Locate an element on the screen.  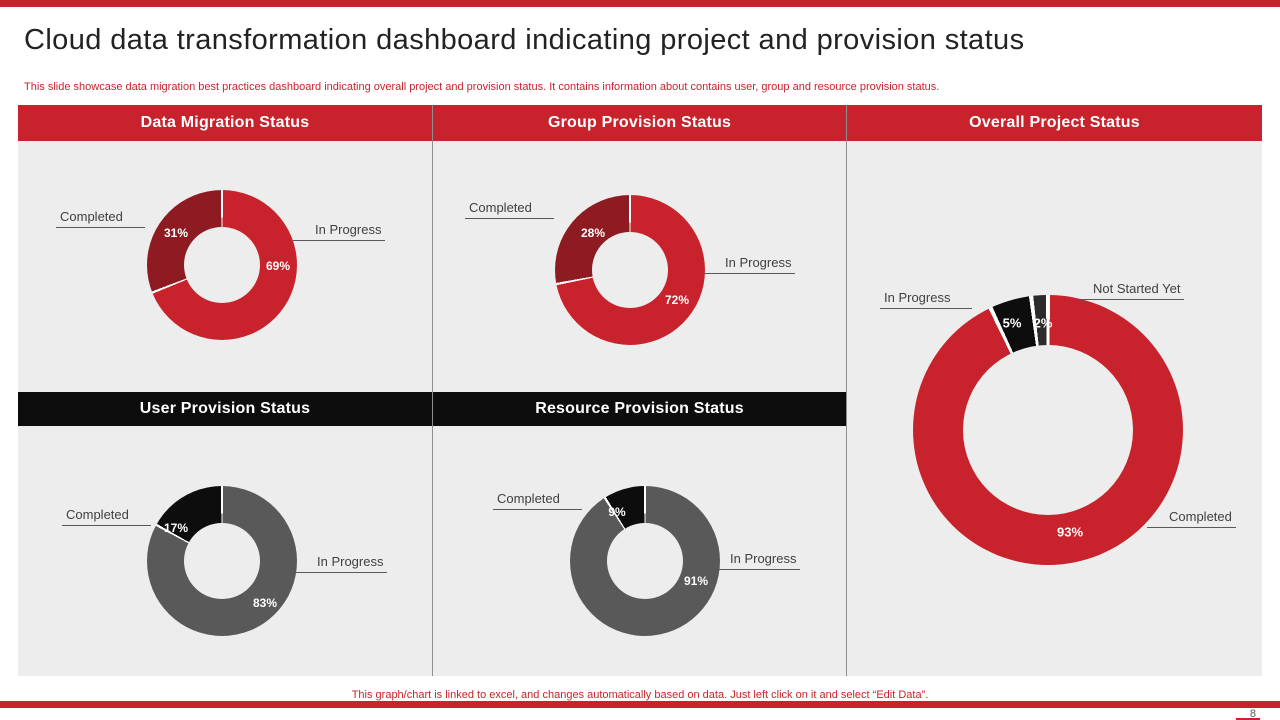
donut-chart-user-provision is located at coordinates (222, 561).